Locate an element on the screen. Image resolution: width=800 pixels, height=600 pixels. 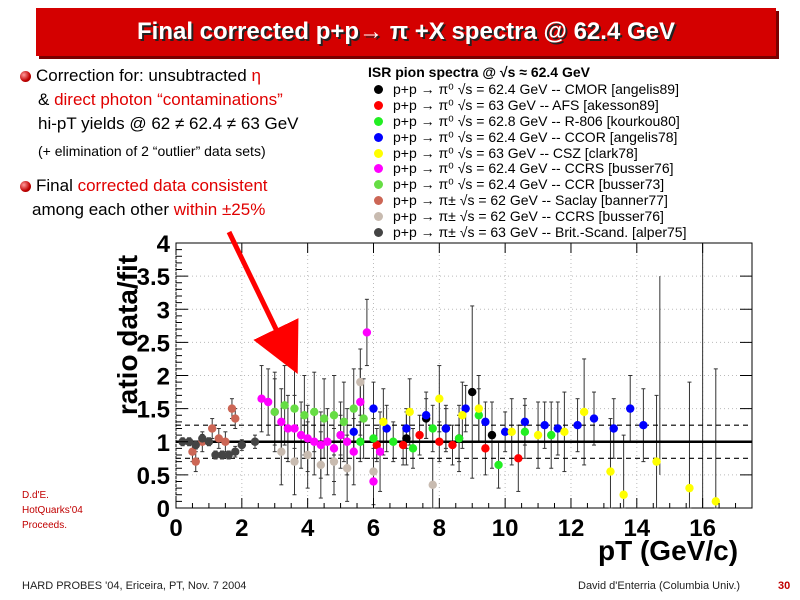
x-tick-label: 14 is located at coordinates (636, 528).